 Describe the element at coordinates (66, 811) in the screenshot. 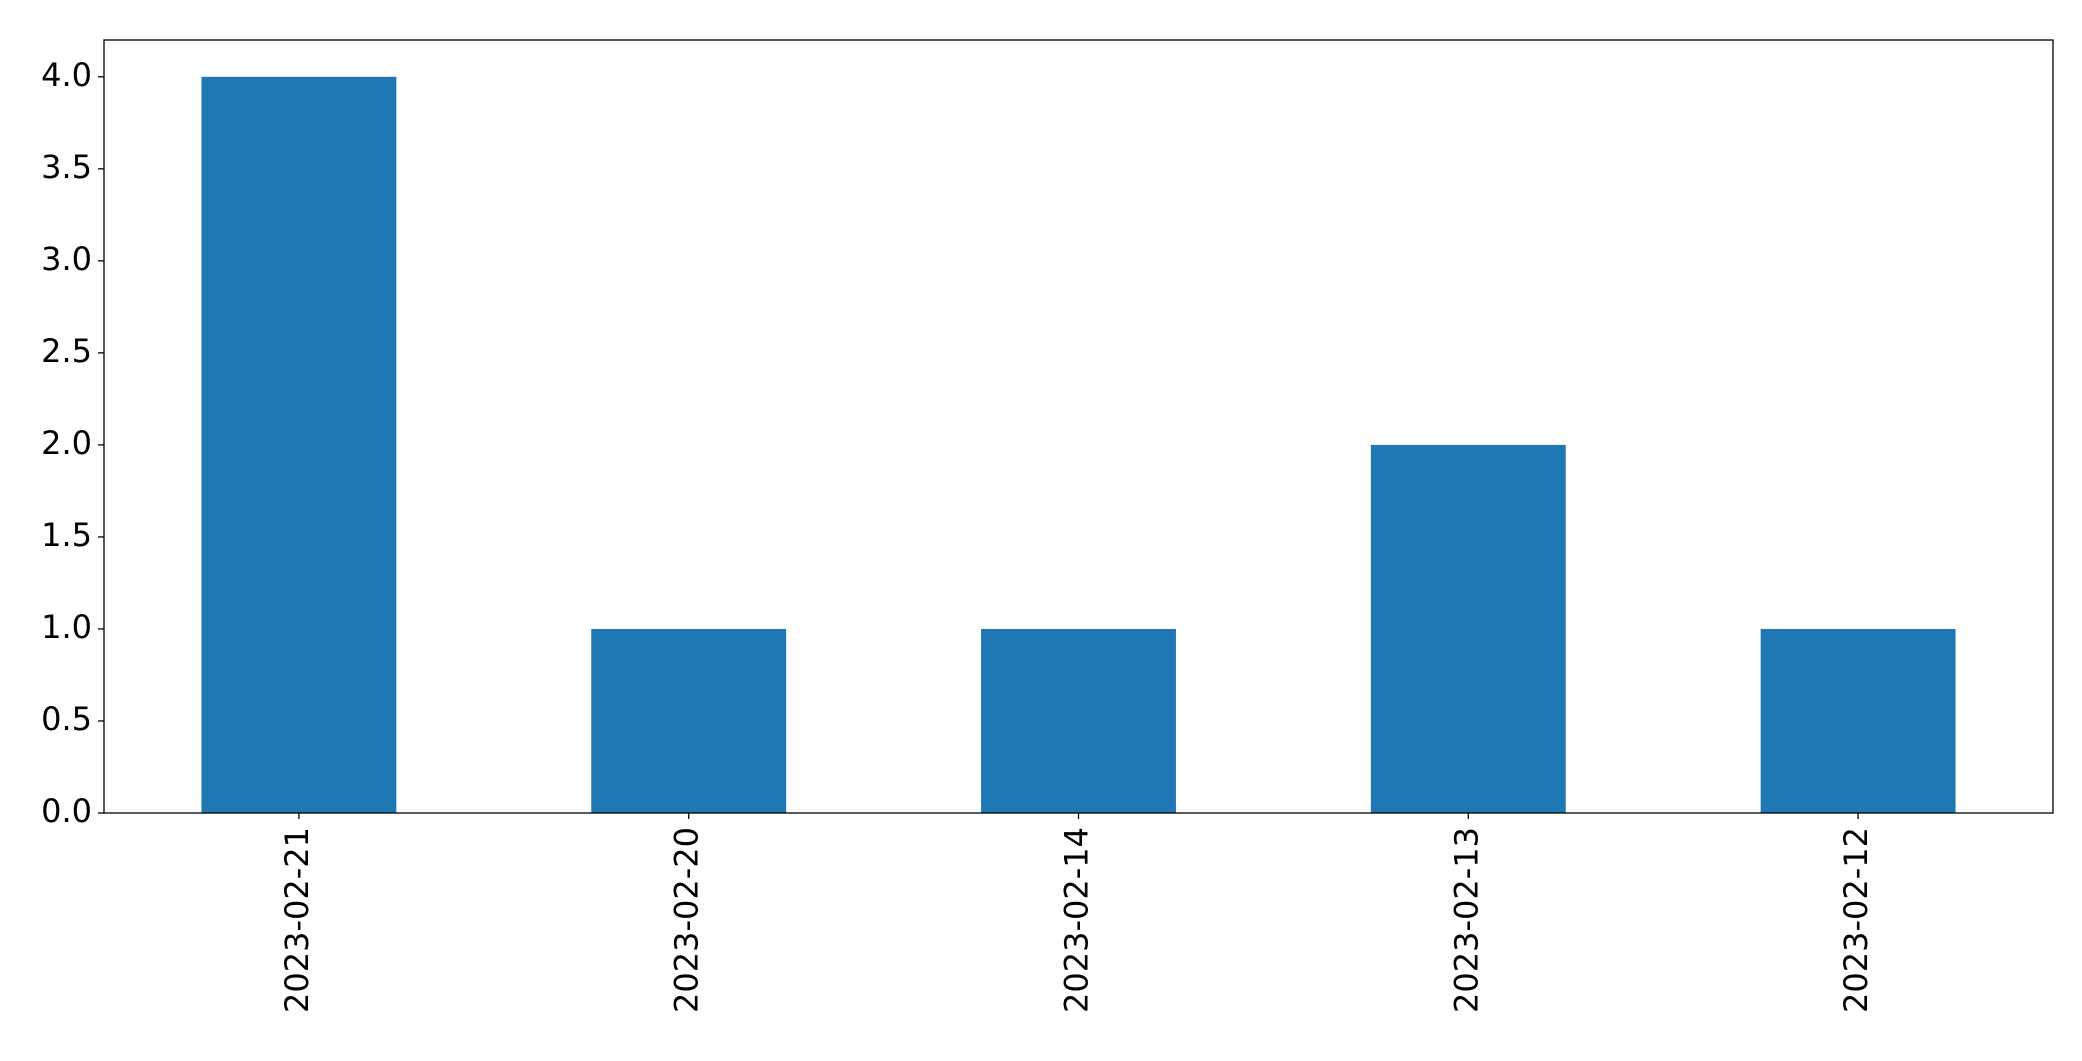

I see `y-tick-label: 0.0` at that location.